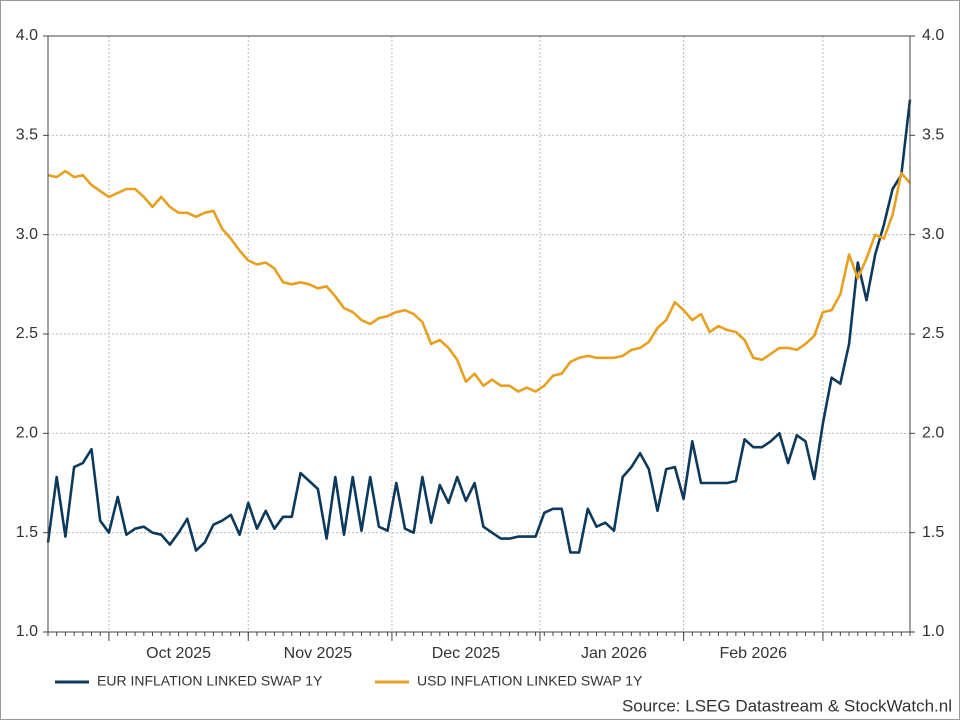 This screenshot has height=720, width=960. What do you see at coordinates (614, 653) in the screenshot?
I see `x-tick-label: Jan 2026` at bounding box center [614, 653].